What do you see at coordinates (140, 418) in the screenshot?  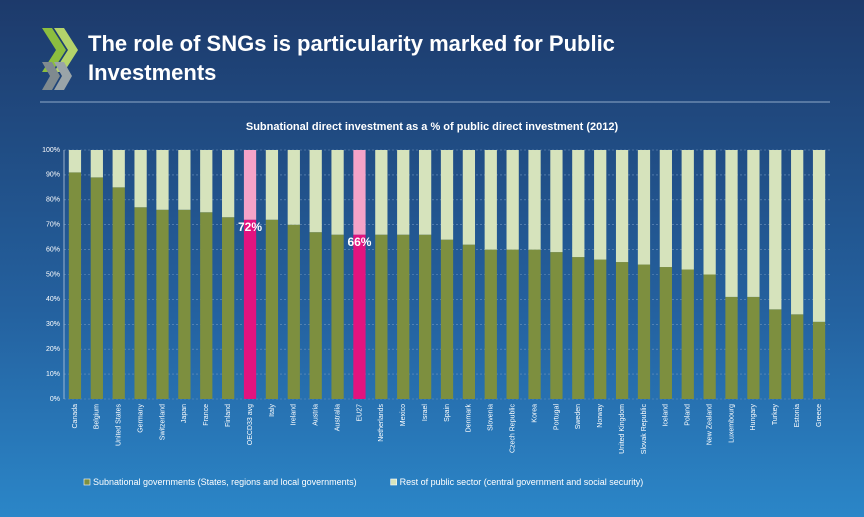 I see `x-tick-label: Germany` at bounding box center [140, 418].